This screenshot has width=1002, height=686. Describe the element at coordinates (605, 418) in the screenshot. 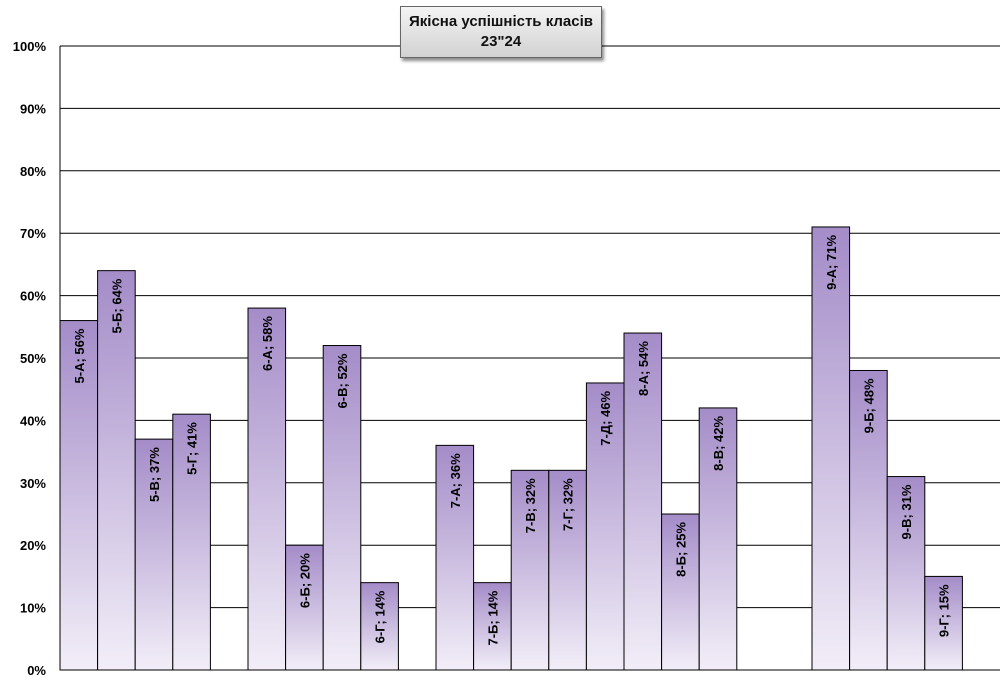

I see `bar-data-label: 7-Д; 46%` at that location.